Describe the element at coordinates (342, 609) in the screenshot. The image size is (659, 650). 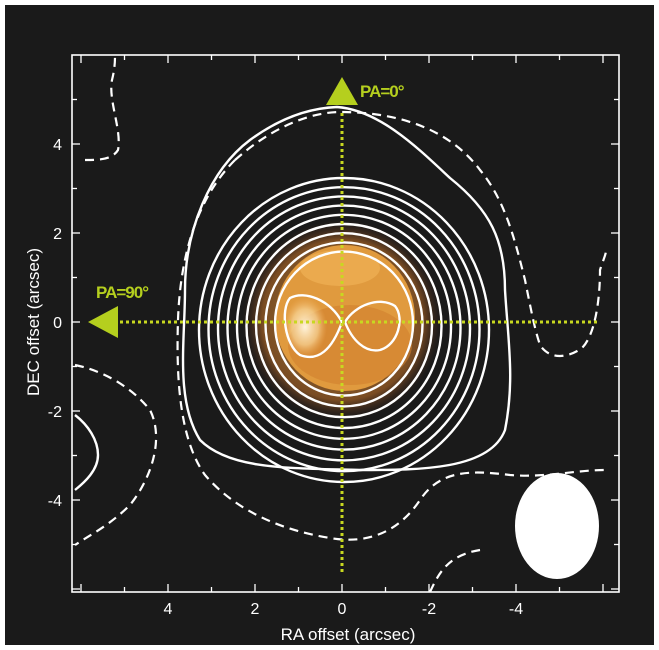
I see `x-tick-label: 0` at that location.